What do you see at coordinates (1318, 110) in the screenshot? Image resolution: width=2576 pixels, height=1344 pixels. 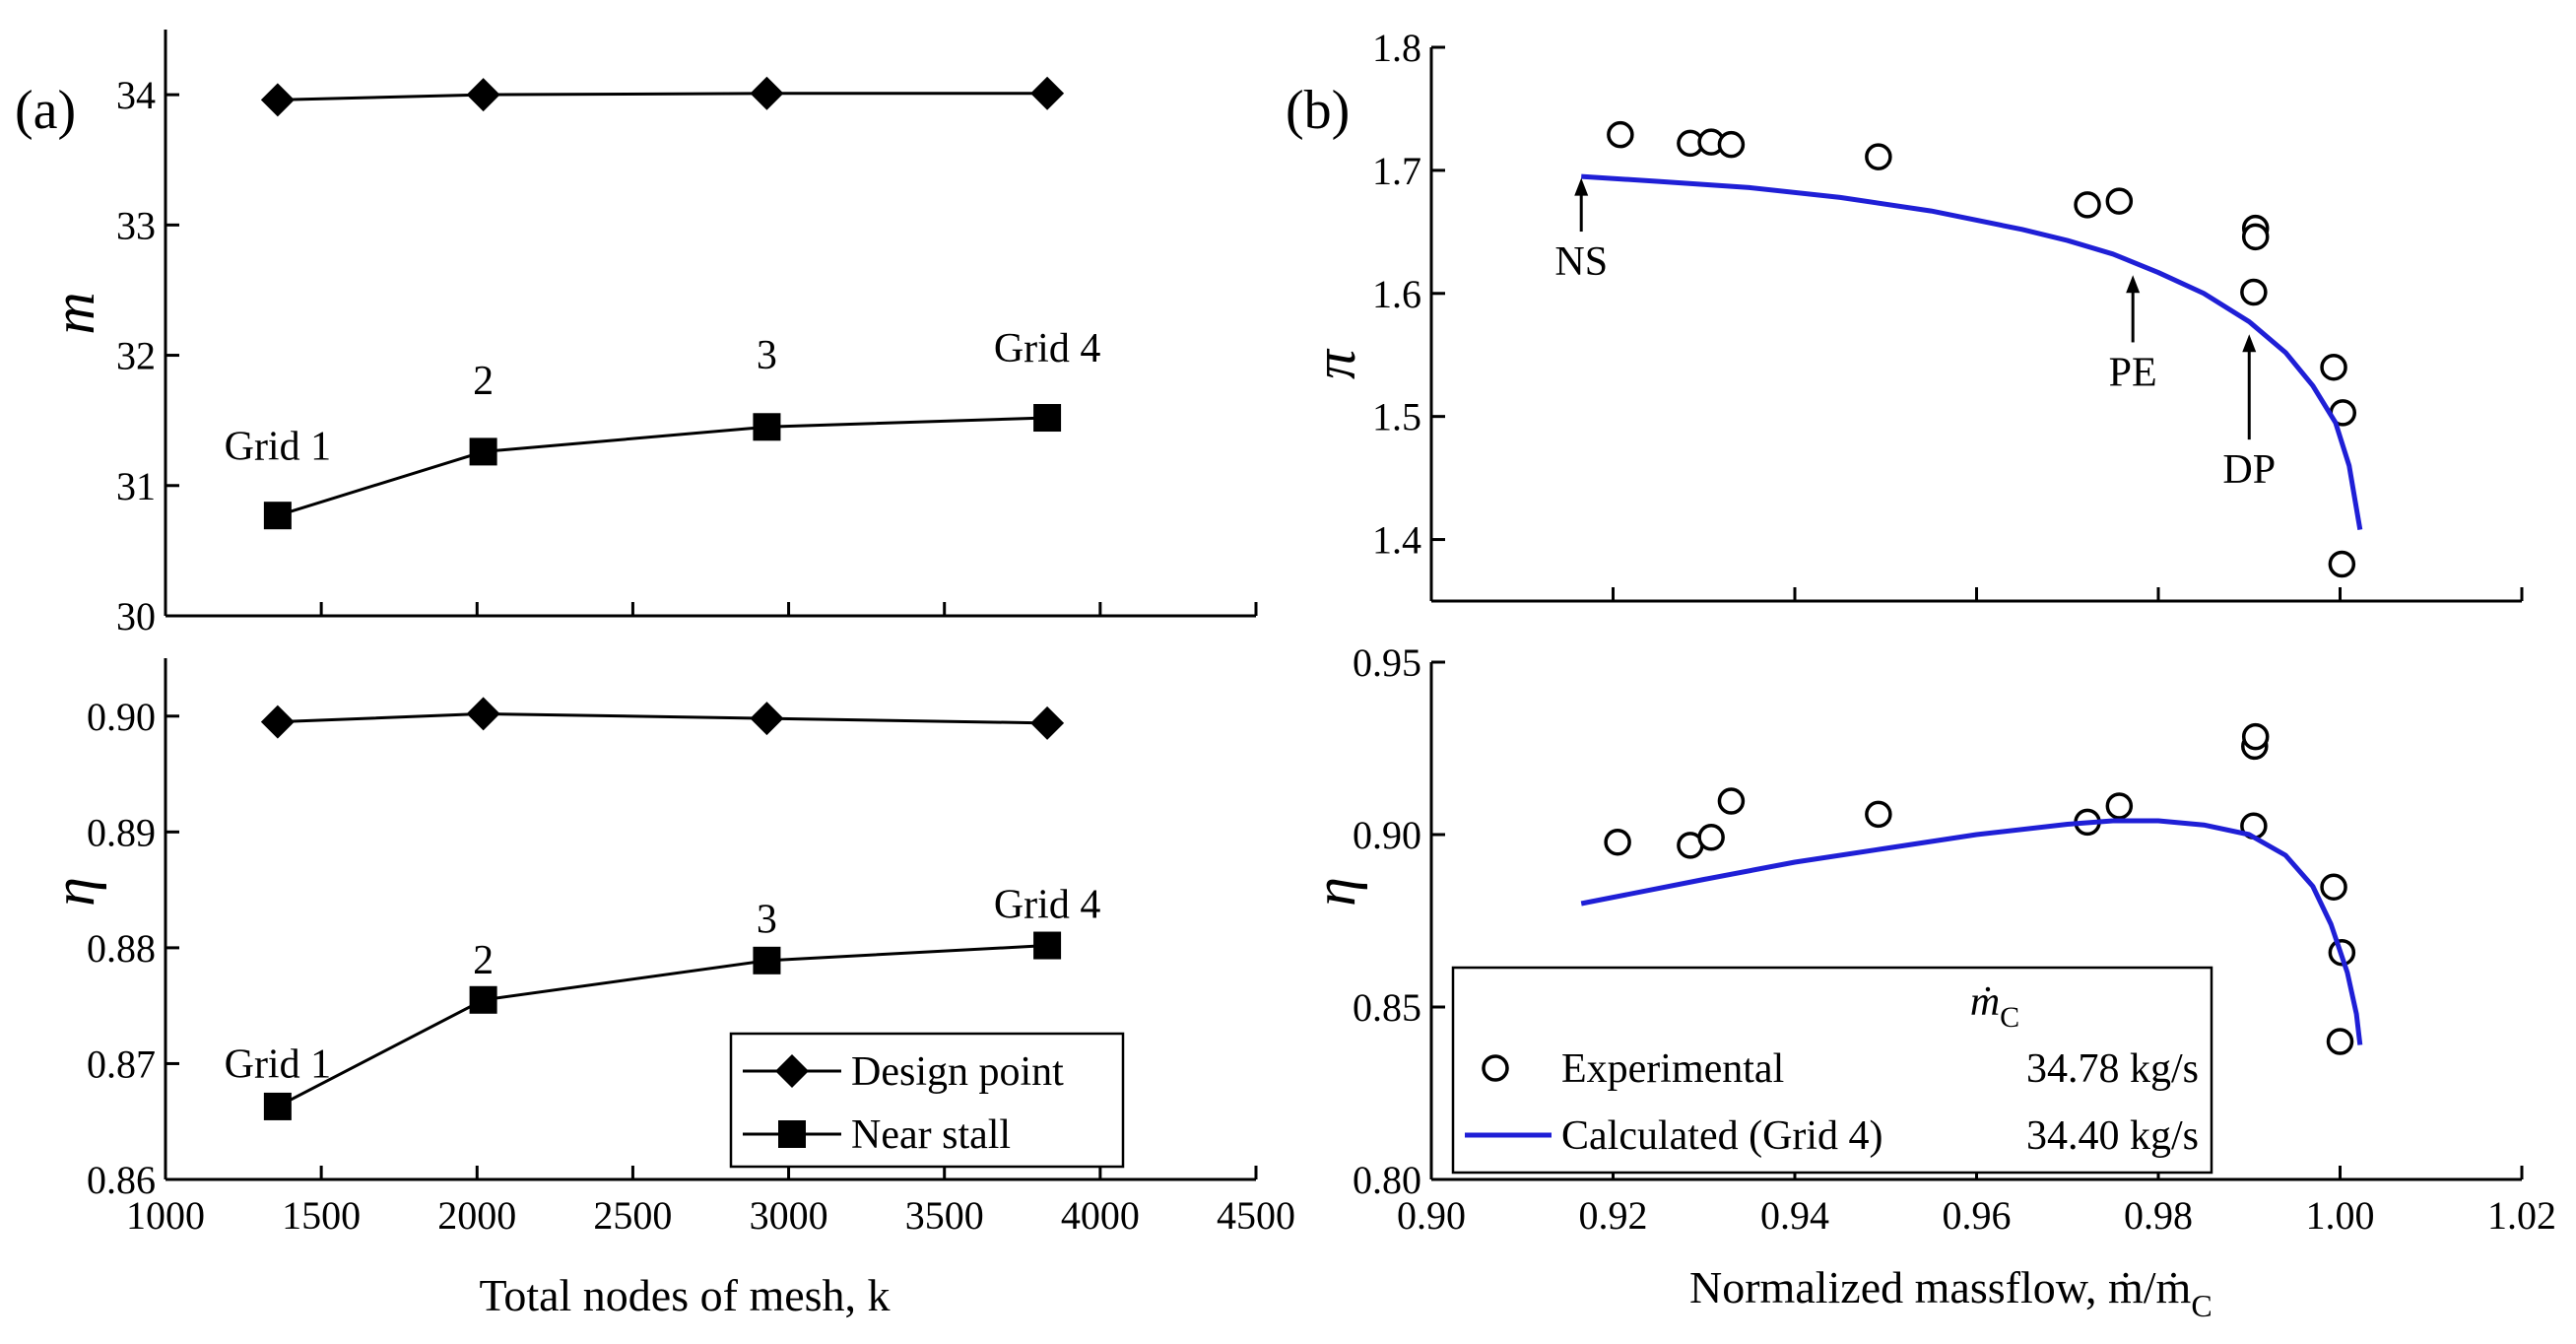 I see `panel-label-b: (b)` at bounding box center [1318, 110].